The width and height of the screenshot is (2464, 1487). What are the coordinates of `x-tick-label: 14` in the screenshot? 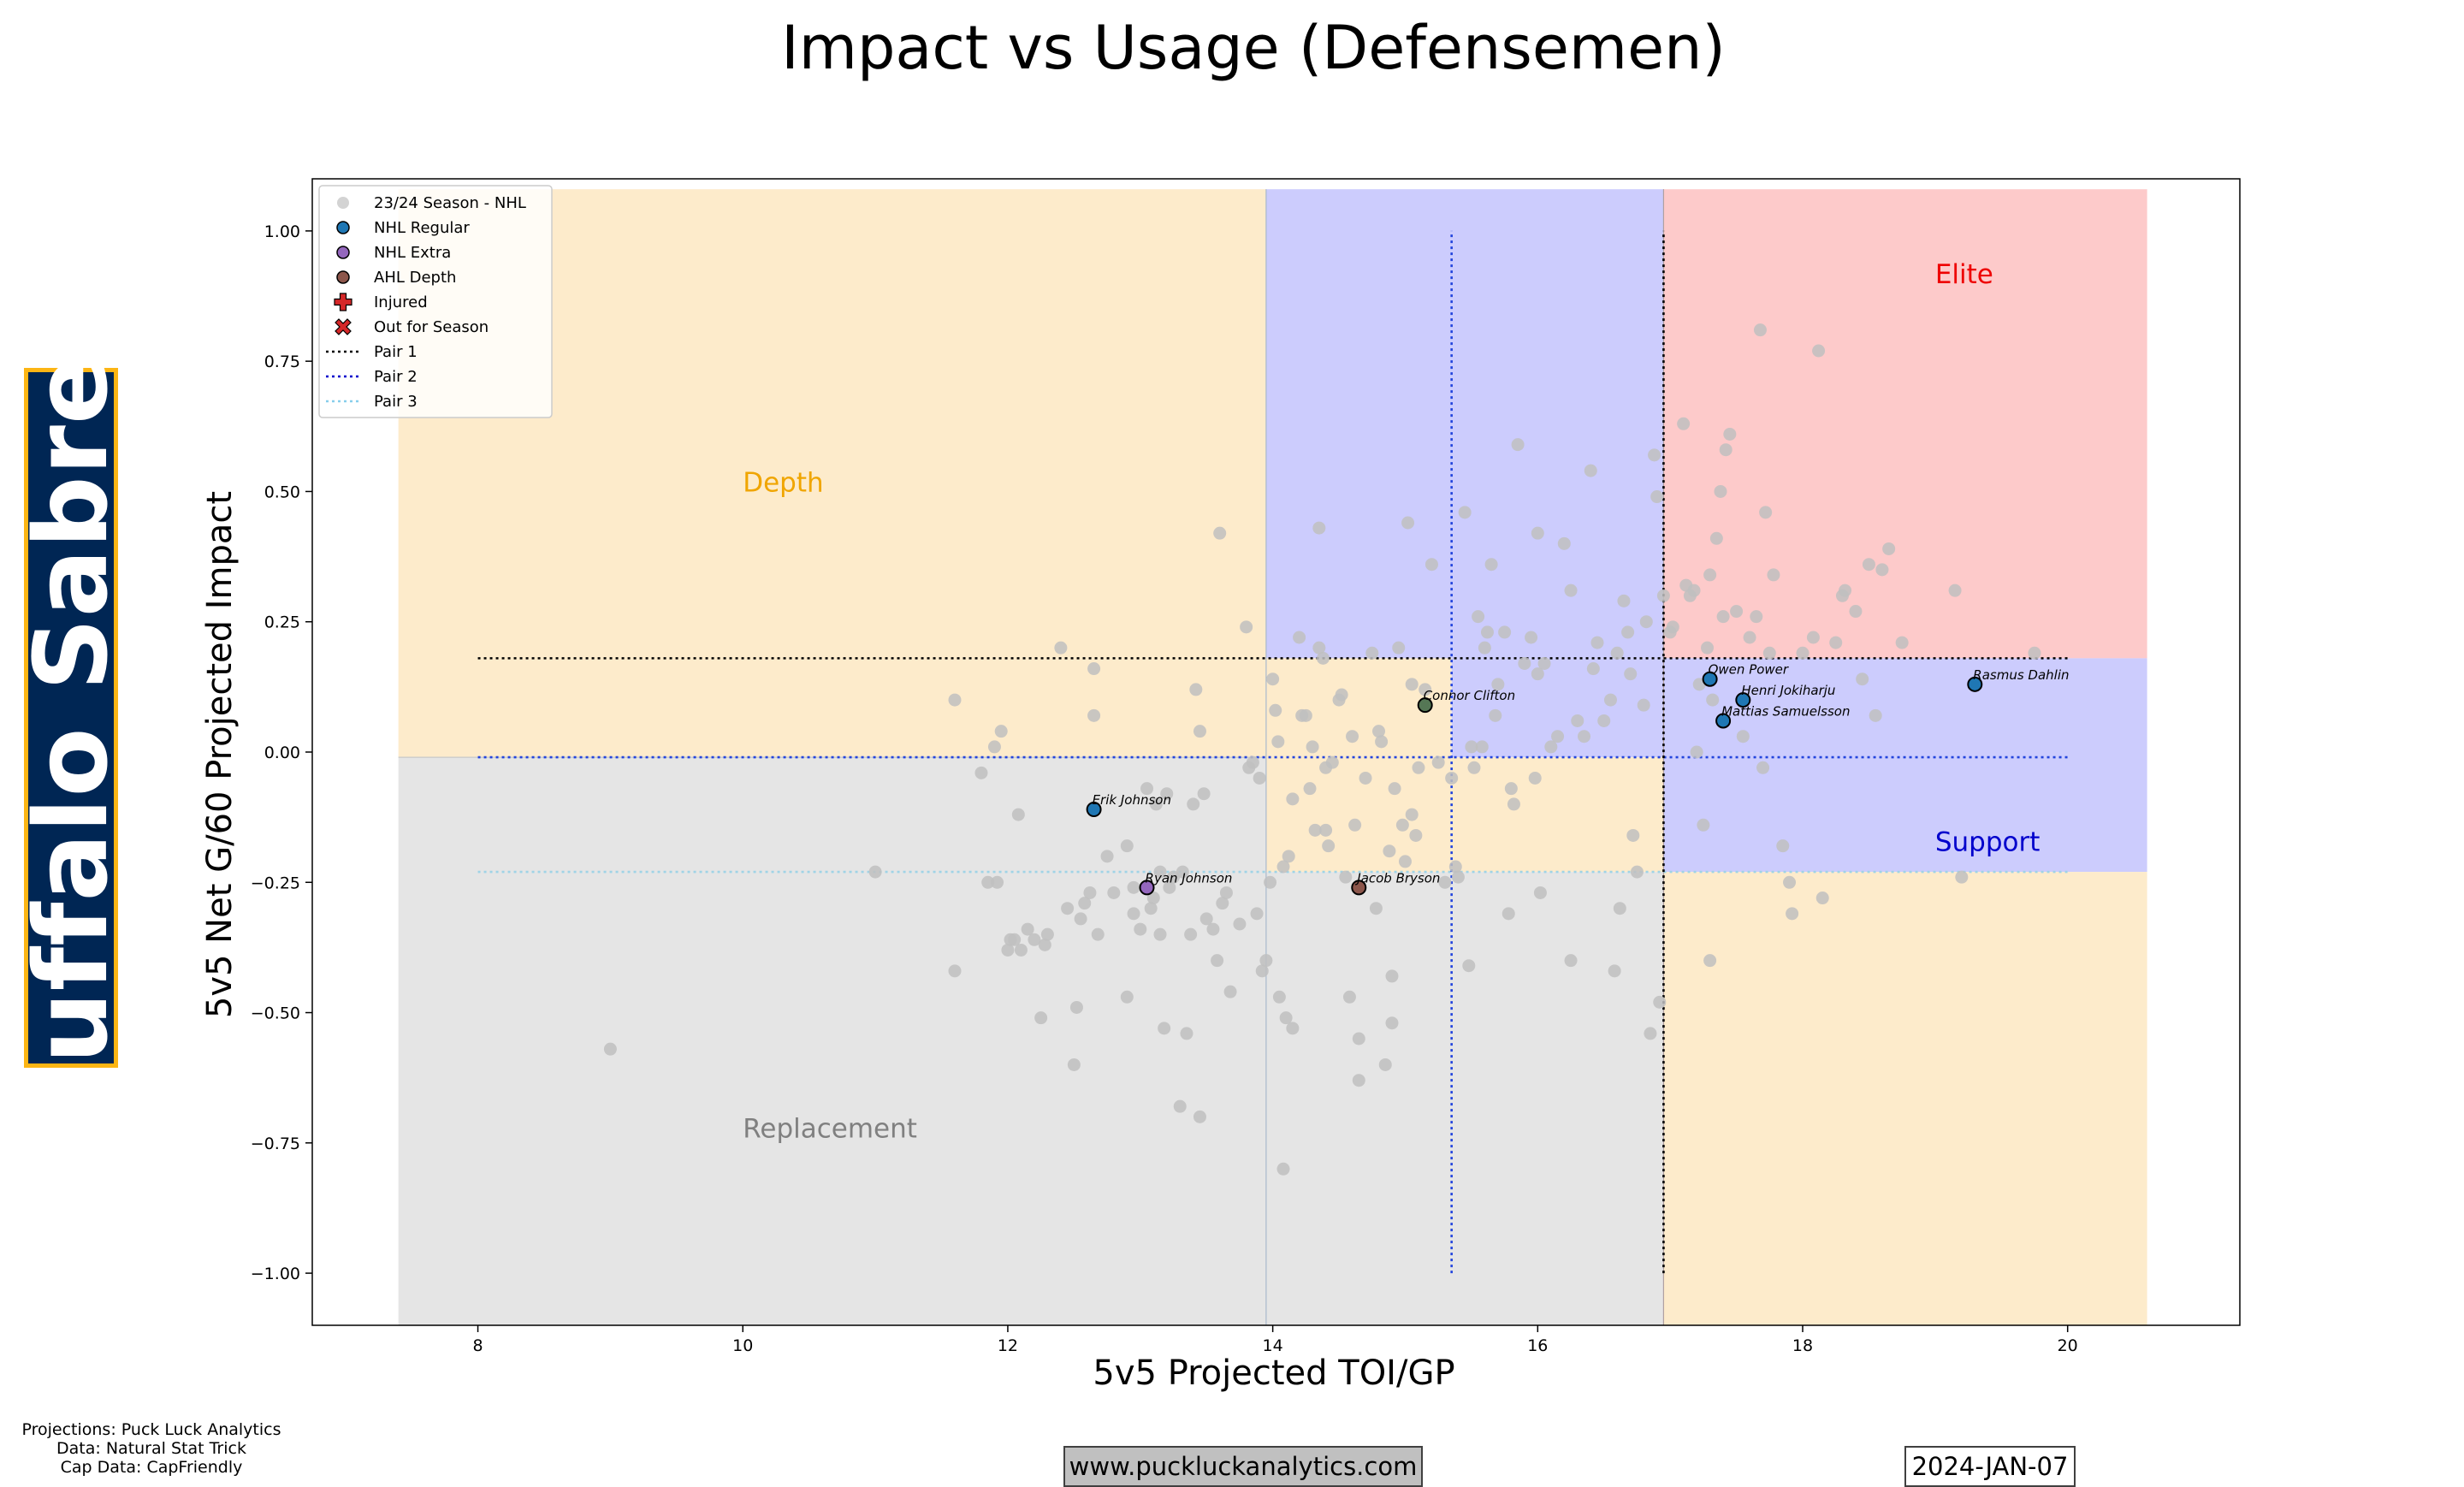 It's located at (1273, 1345).